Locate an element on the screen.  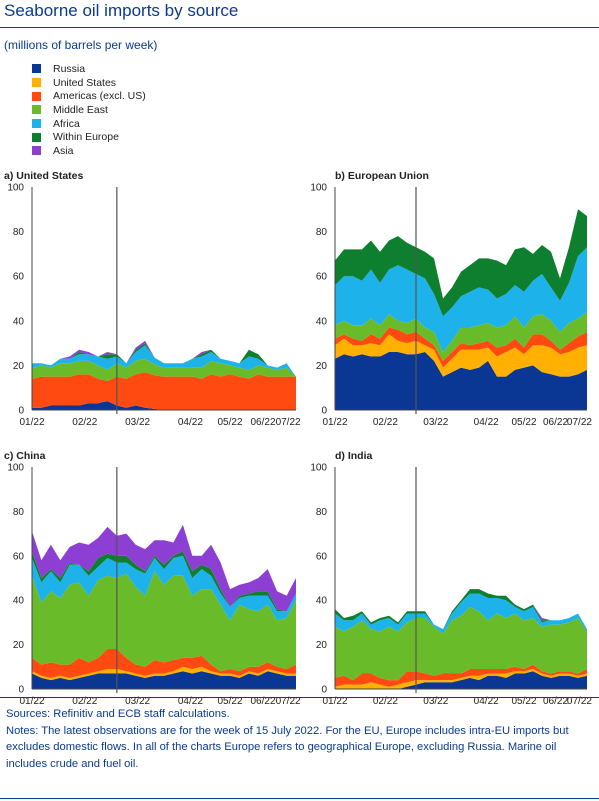
panel-title: c) China is located at coordinates (25, 456).